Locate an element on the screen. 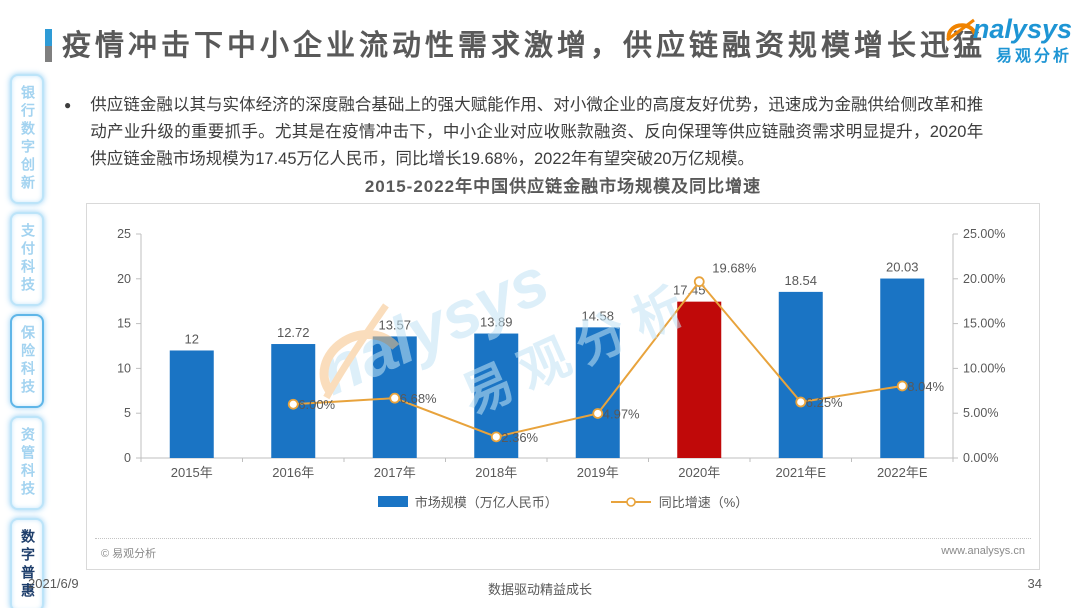 The width and height of the screenshot is (1080, 608). left-axis-tick-label: 0 is located at coordinates (127, 458).